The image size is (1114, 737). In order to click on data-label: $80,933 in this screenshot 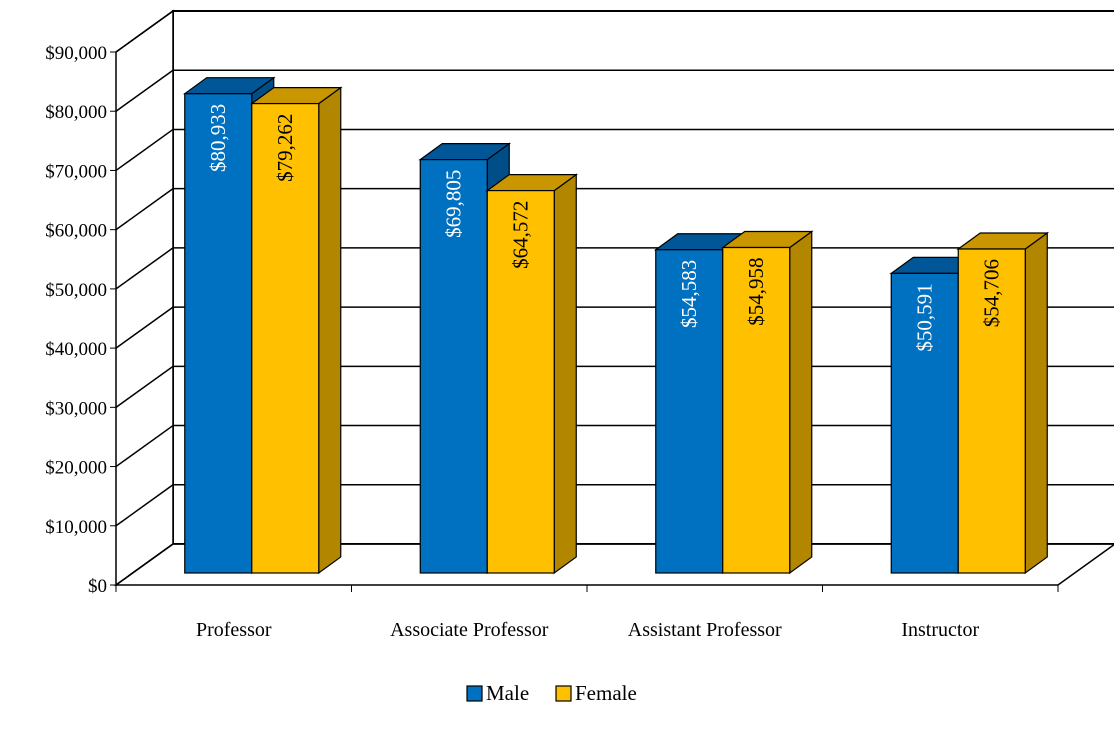, I will do `click(218, 138)`.